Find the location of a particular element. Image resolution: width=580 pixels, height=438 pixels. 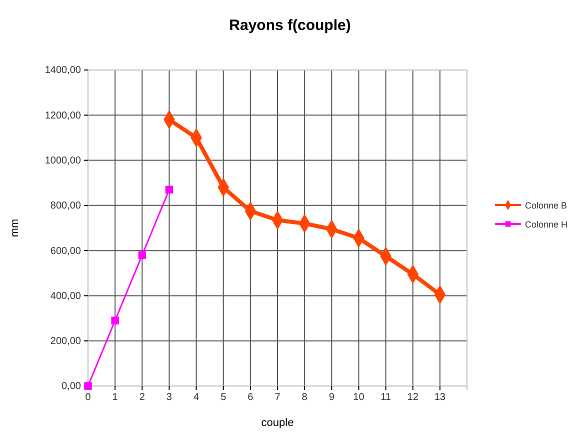

legend-label: Colonne B is located at coordinates (546, 205).